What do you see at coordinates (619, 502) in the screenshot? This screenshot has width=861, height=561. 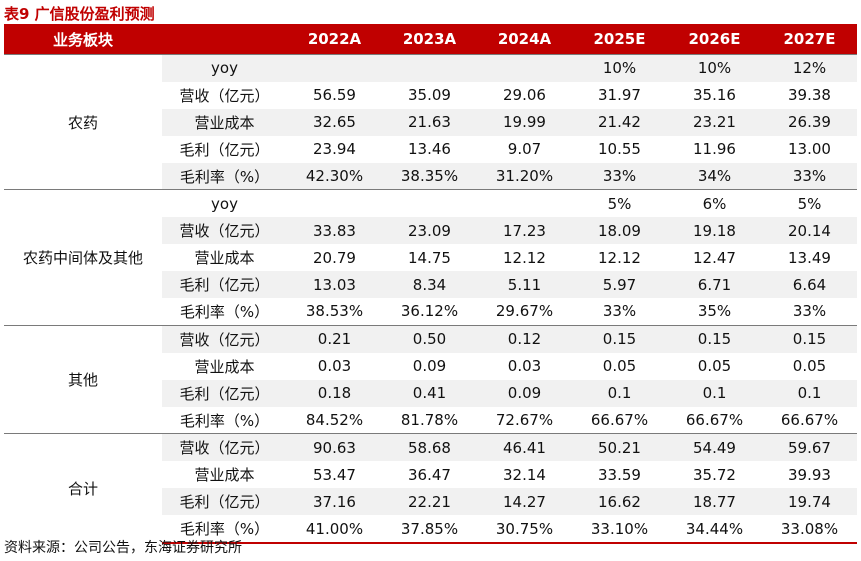 I see `value-cell: 16.62` at bounding box center [619, 502].